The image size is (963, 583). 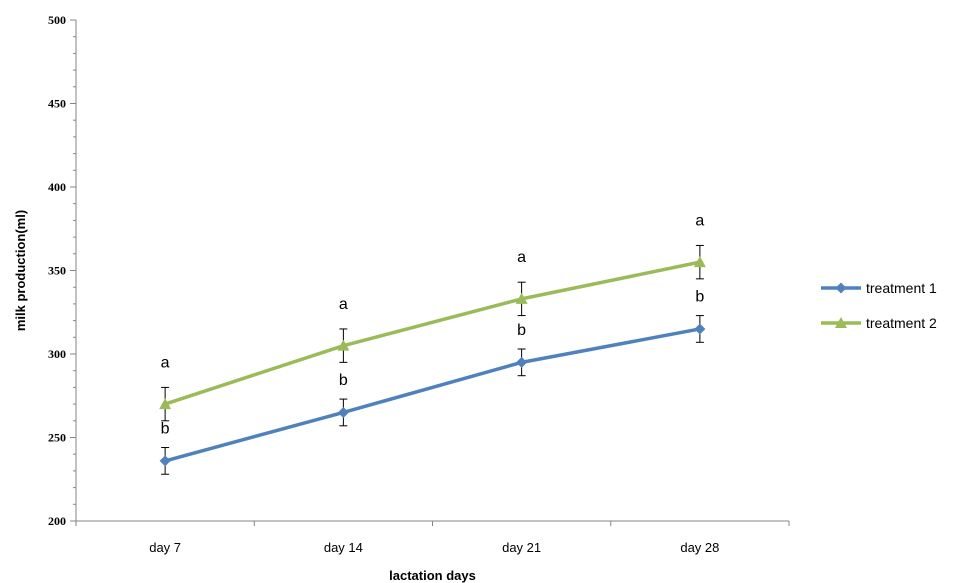 What do you see at coordinates (57, 104) in the screenshot?
I see `y-tick-label: 450` at bounding box center [57, 104].